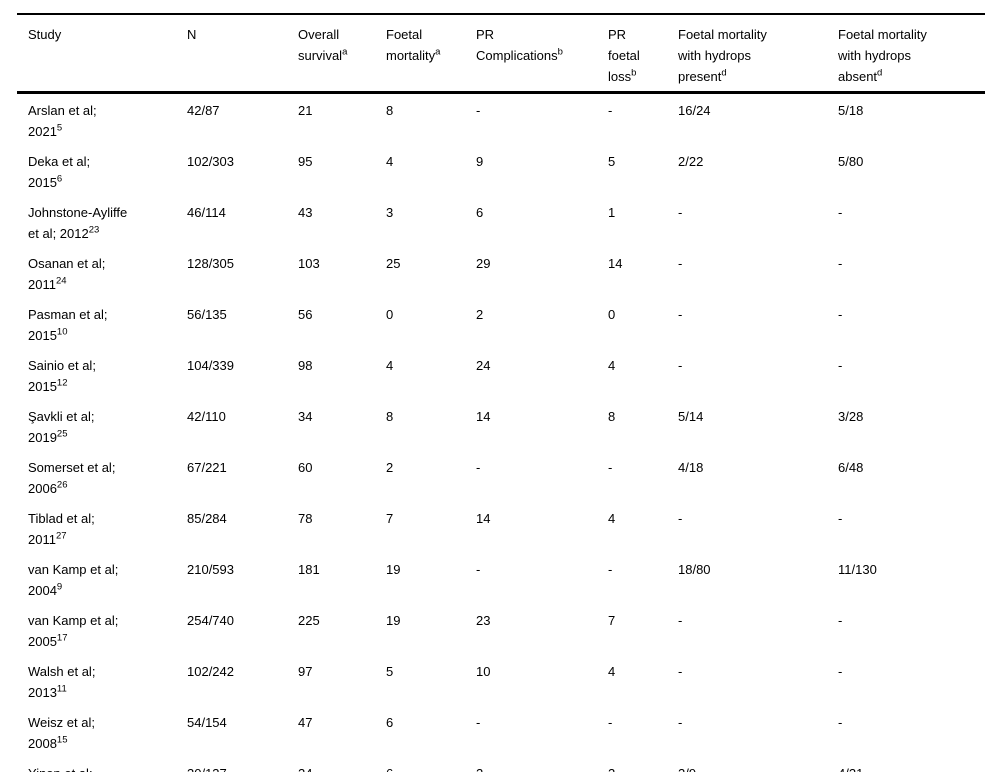  What do you see at coordinates (390, 212) in the screenshot?
I see `cell-foetal_mortality: 3` at bounding box center [390, 212].